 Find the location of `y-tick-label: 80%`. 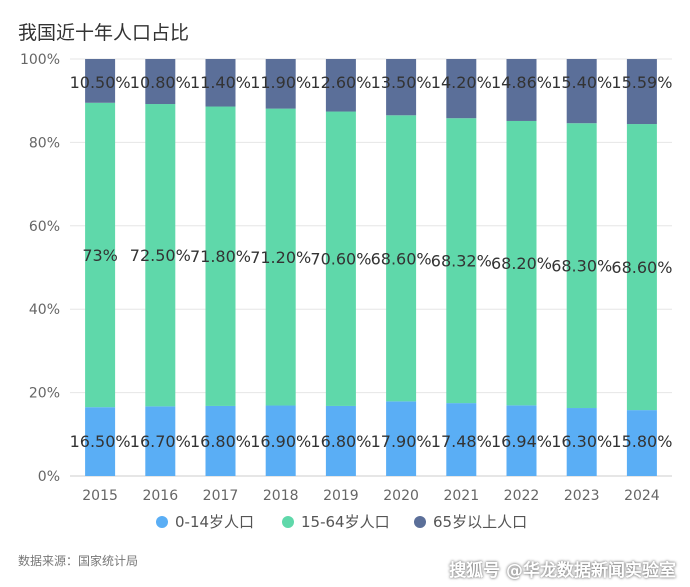

y-tick-label: 80% is located at coordinates (44, 143).